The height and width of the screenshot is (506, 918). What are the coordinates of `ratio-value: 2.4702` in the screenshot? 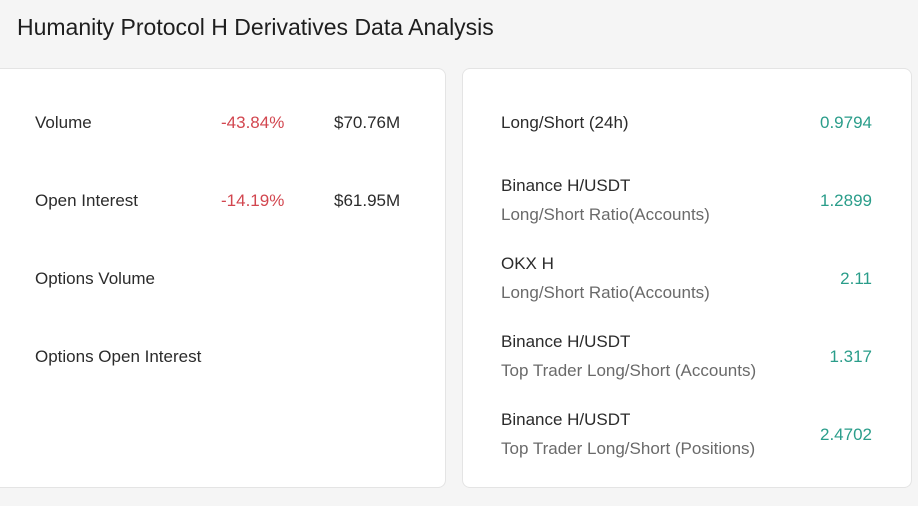 It's located at (846, 434).